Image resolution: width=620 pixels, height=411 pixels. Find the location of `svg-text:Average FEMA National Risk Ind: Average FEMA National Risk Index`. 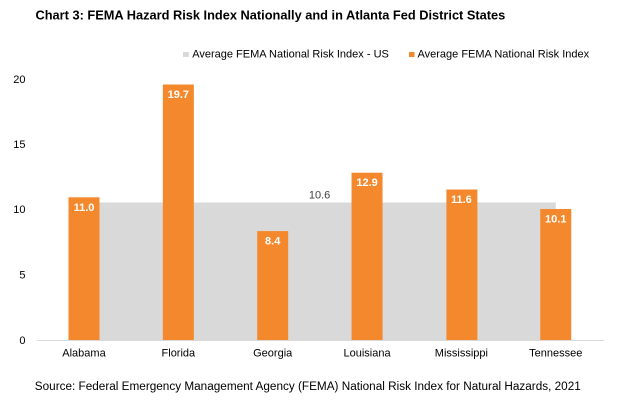

svg-text:Average FEMA National Risk Ind: Average FEMA National Risk Index is located at coordinates (504, 54).